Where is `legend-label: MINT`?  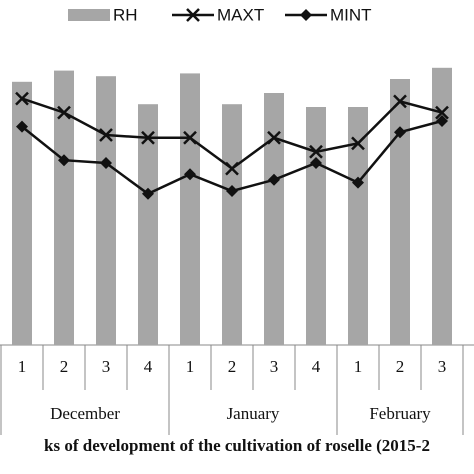
legend-label: MINT is located at coordinates (351, 14).